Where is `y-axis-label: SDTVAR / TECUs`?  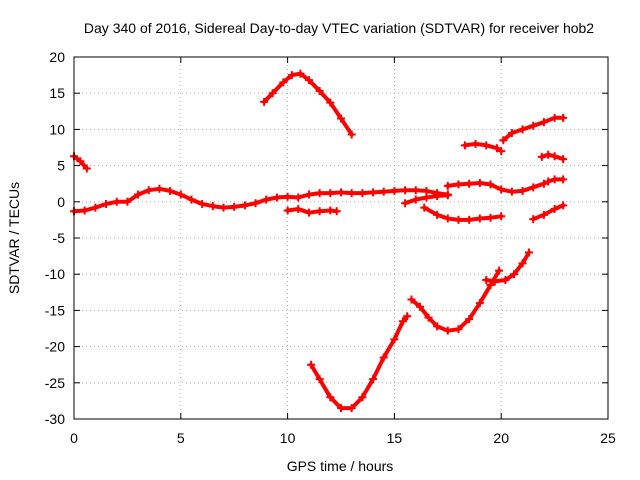 y-axis-label: SDTVAR / TECUs is located at coordinates (14, 238).